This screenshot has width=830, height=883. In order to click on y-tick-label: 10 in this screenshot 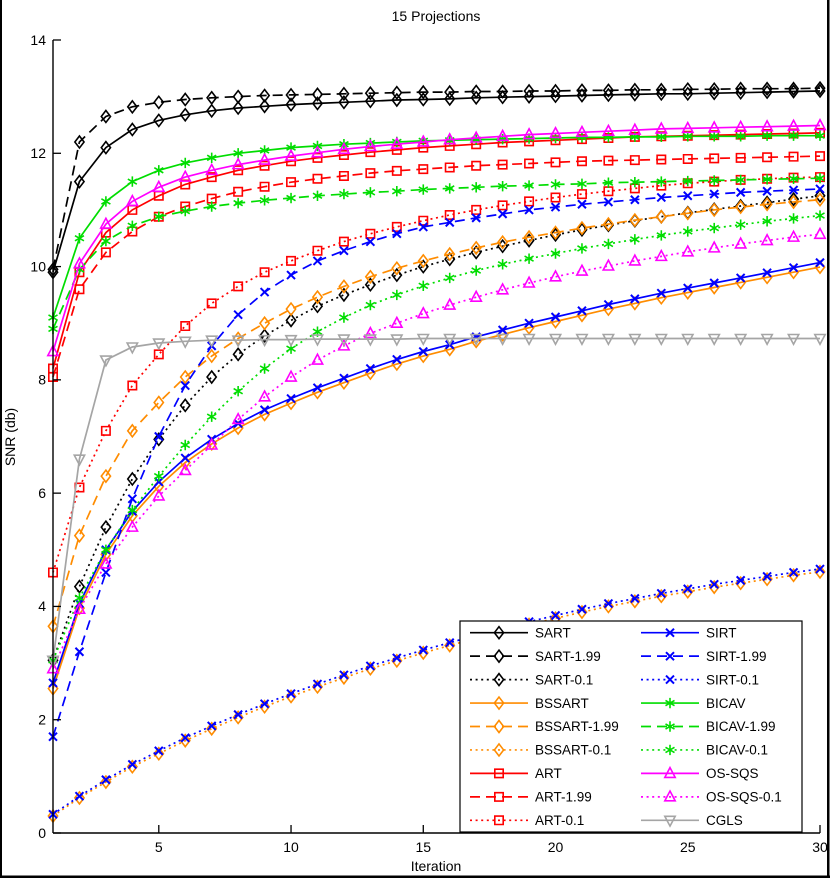, I will do `click(38, 266)`.